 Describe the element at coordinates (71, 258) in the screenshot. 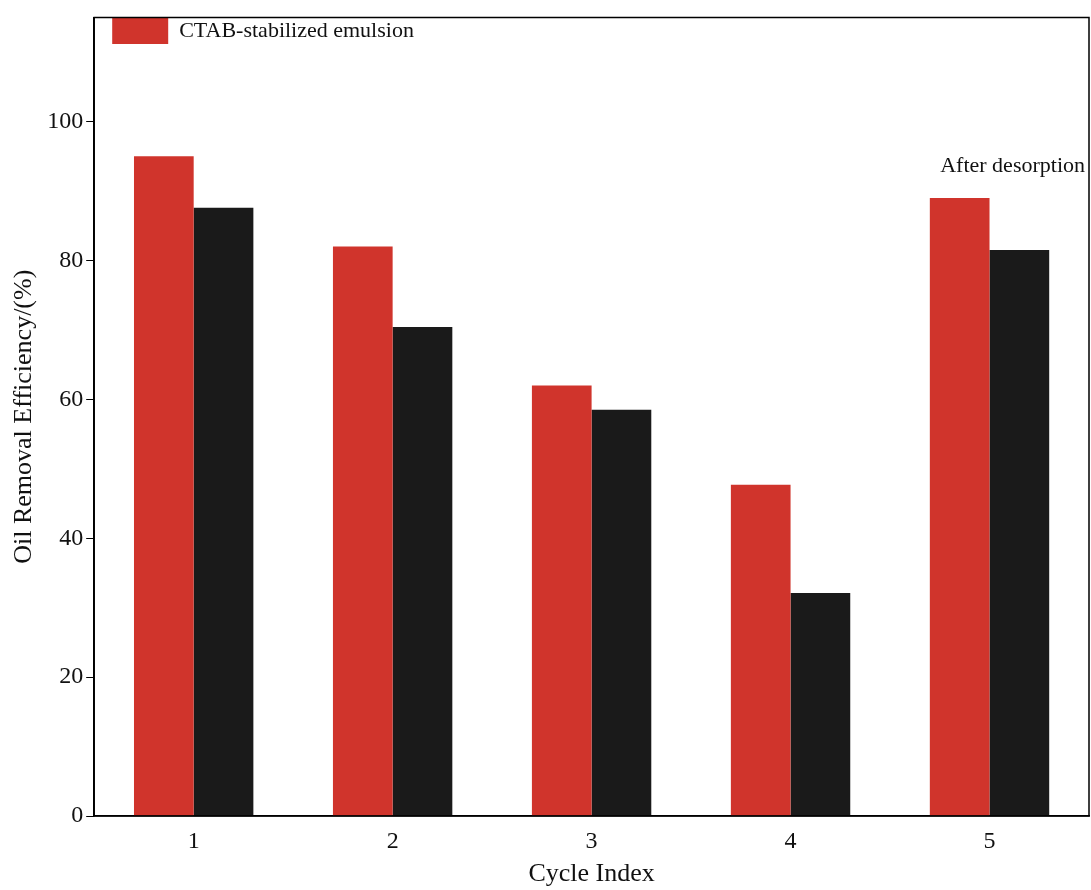

I see `y-tick-label: 80` at that location.